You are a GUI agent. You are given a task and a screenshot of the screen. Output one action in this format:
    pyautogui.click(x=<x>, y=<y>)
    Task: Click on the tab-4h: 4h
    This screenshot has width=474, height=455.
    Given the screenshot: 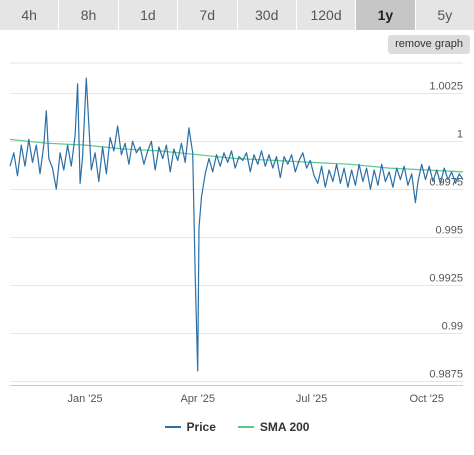 What is the action you would take?
    pyautogui.click(x=30, y=15)
    